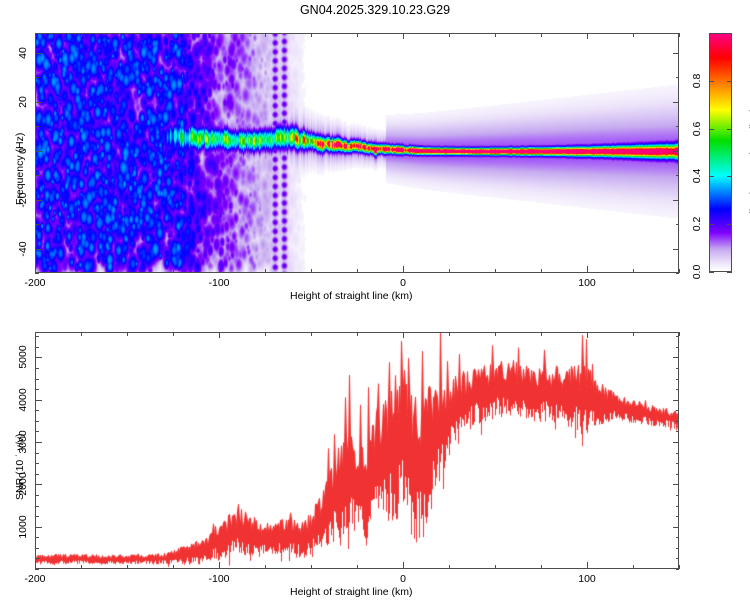 Image resolution: width=750 pixels, height=600 pixels. Describe the element at coordinates (697, 224) in the screenshot. I see `colorbar-tick-label: 0.2` at that location.